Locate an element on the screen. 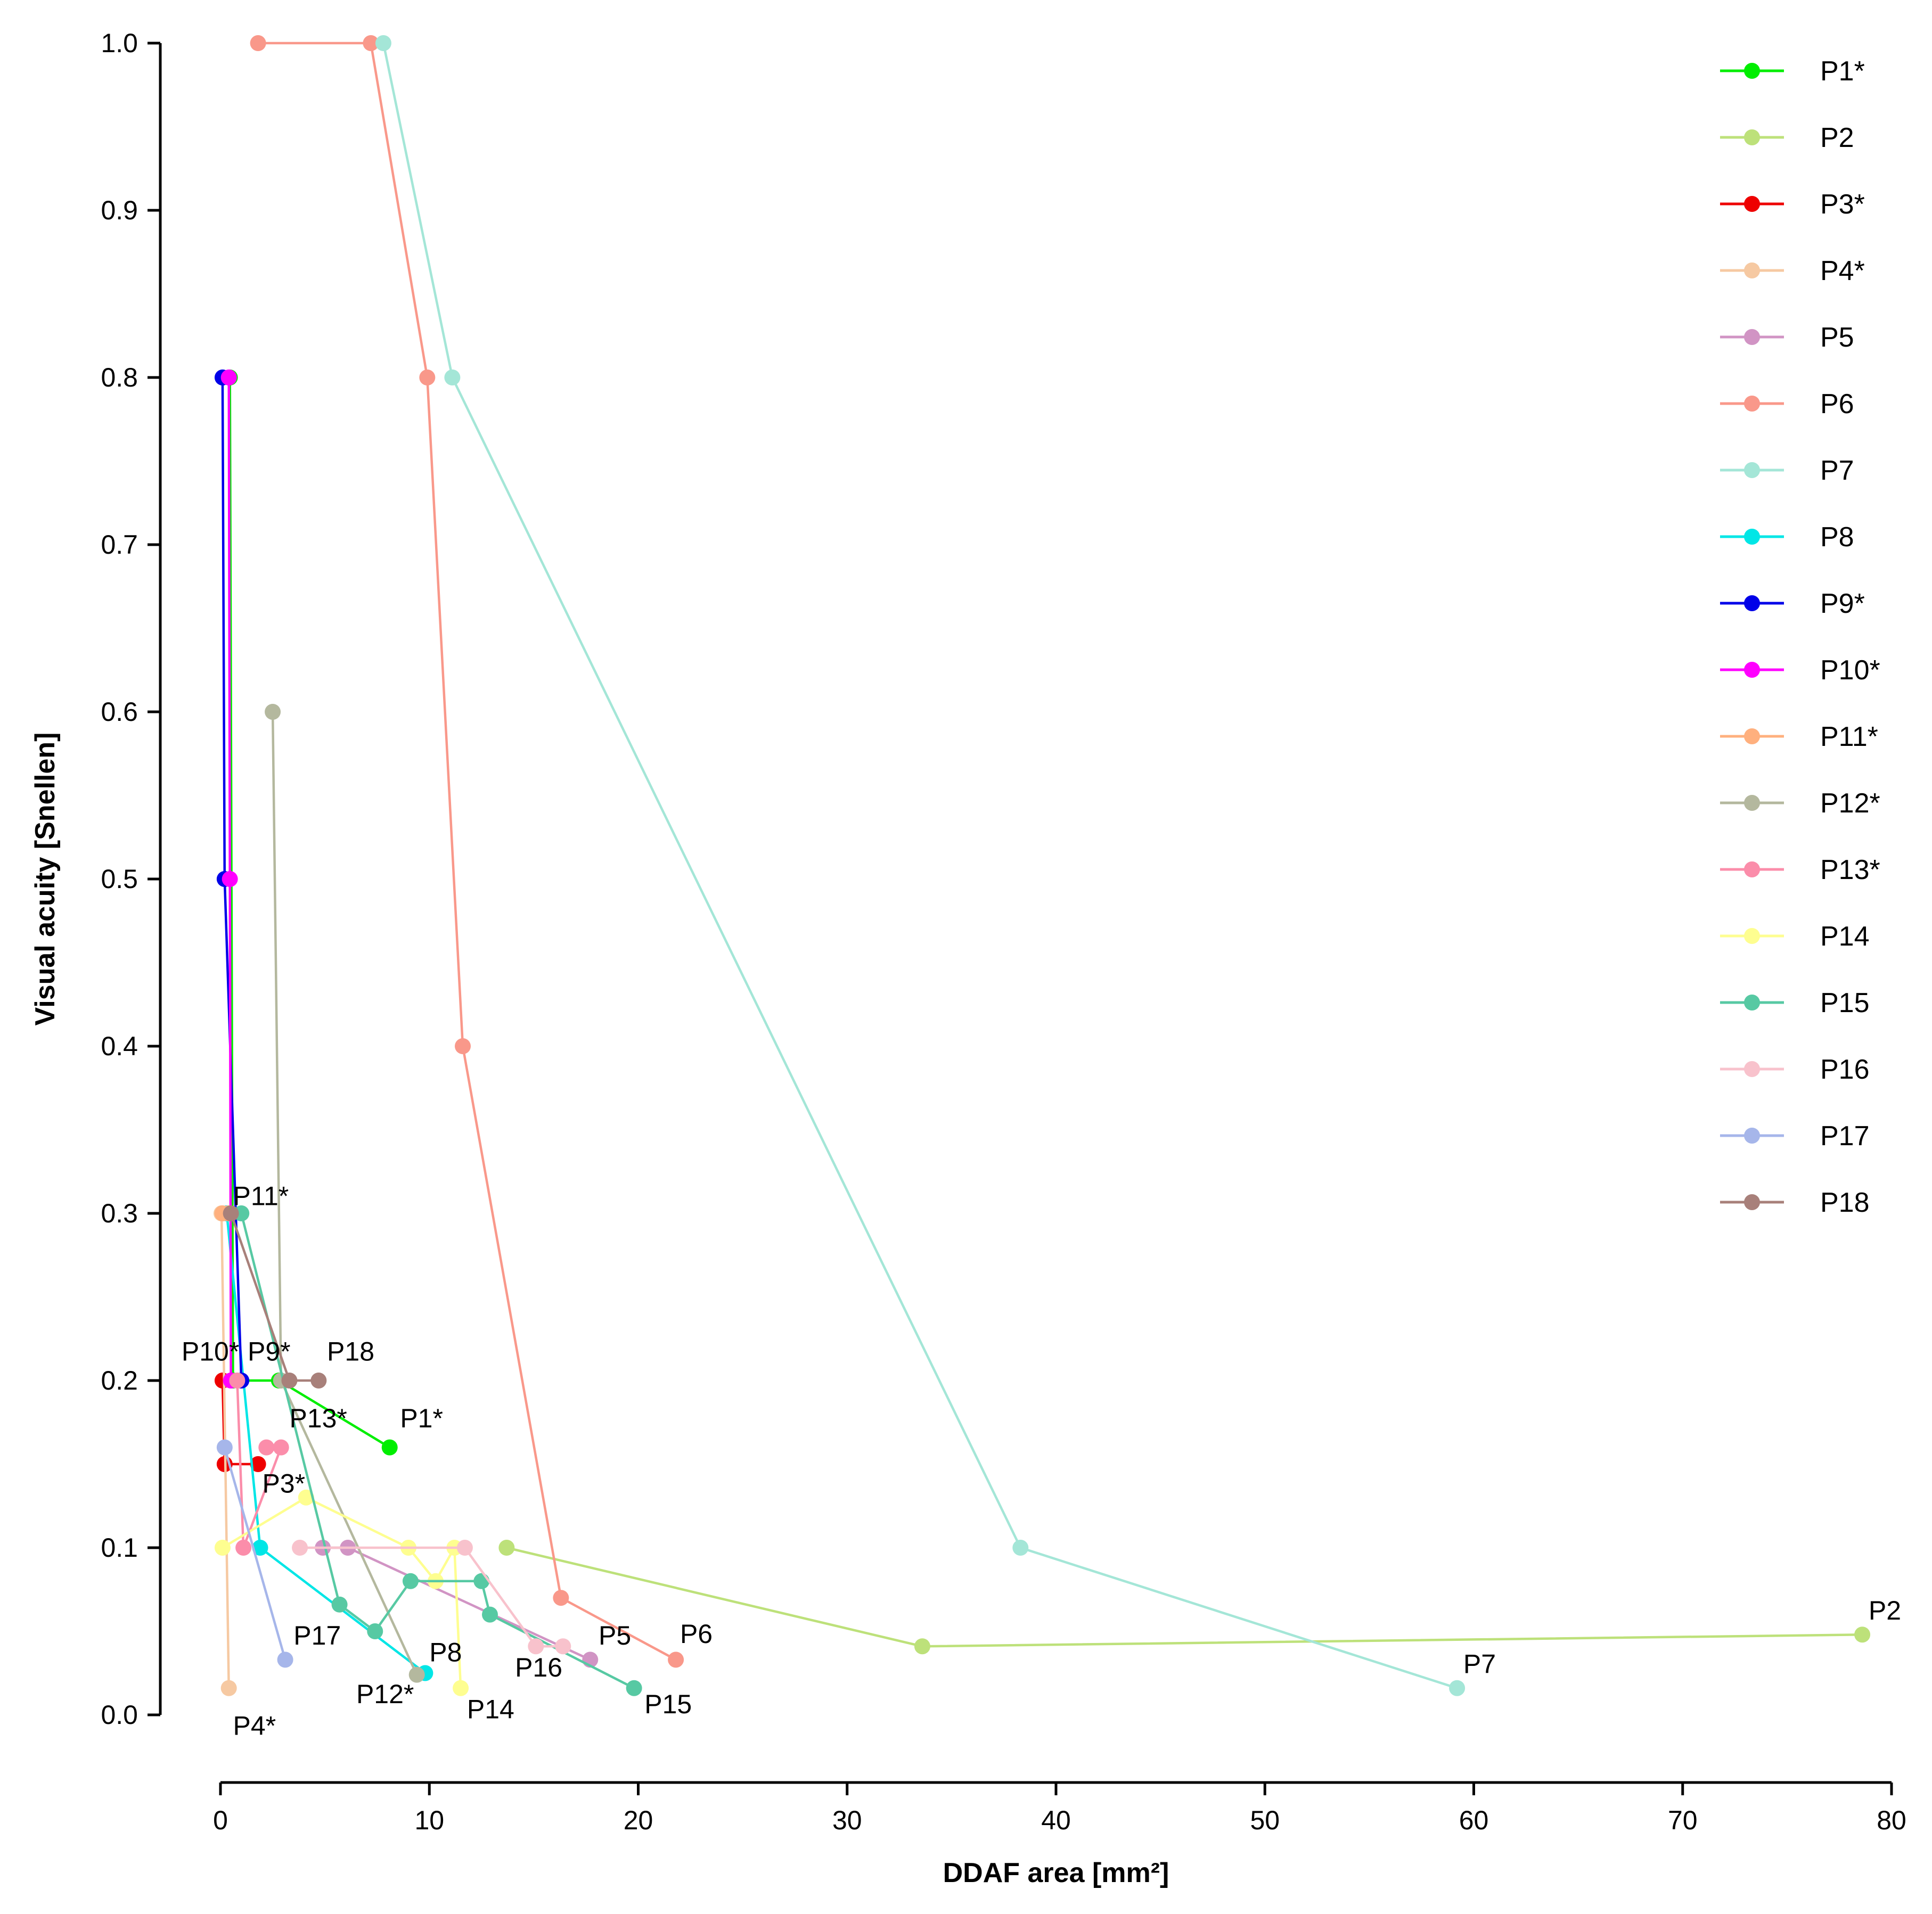  y-tick-label: 0.0 is located at coordinates (119, 1715).